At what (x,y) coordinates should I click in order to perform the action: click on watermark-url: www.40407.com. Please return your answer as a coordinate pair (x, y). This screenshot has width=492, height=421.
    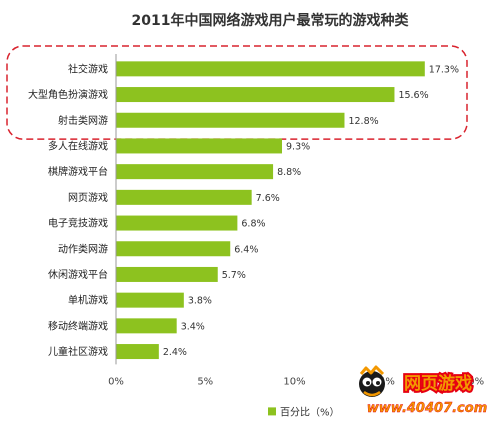
    Looking at the image, I should click on (427, 408).